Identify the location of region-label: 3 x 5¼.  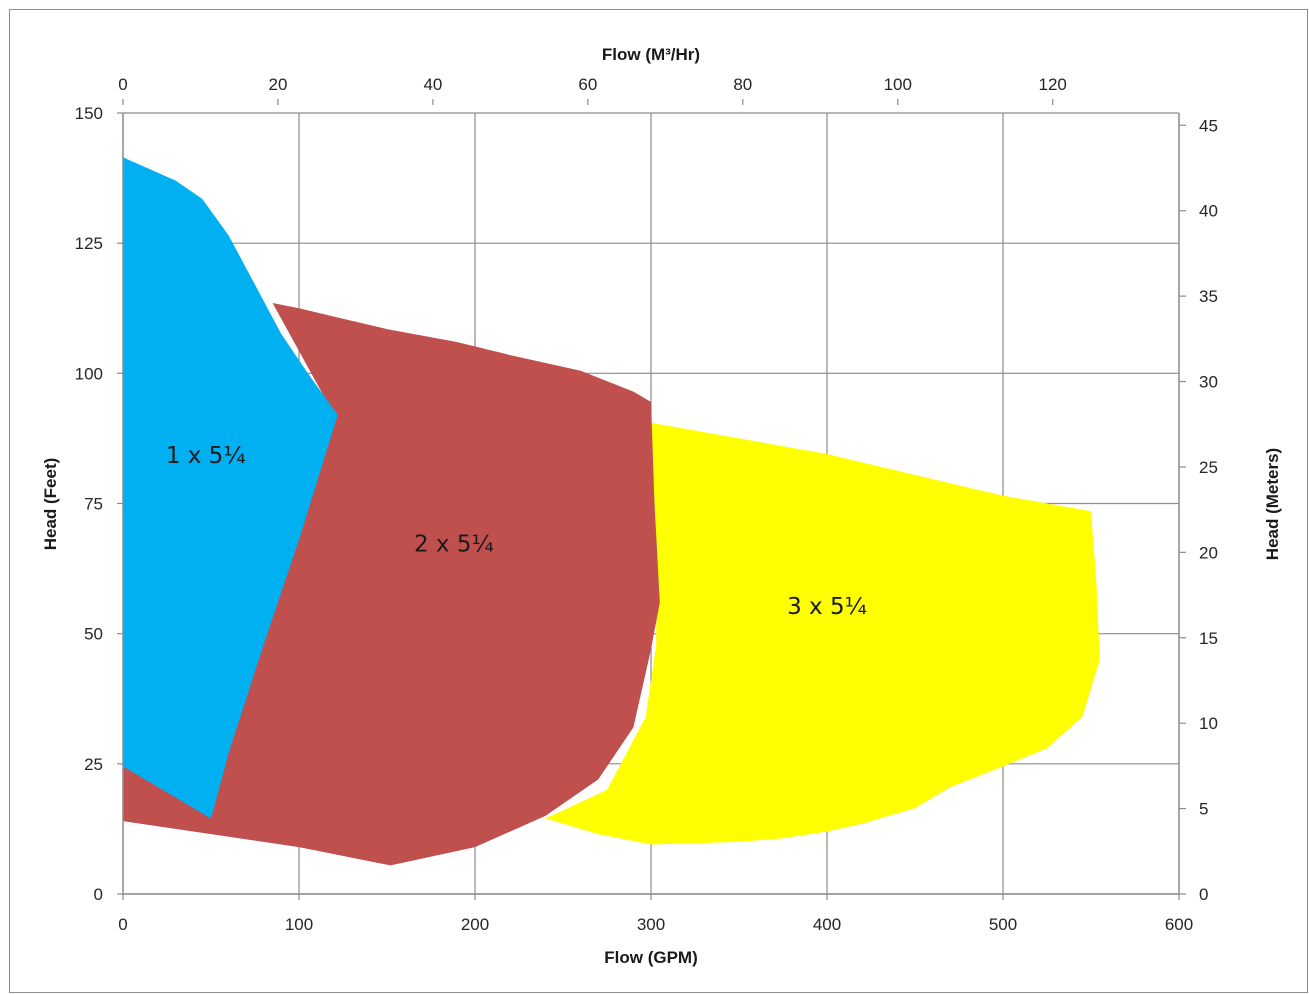
(827, 607).